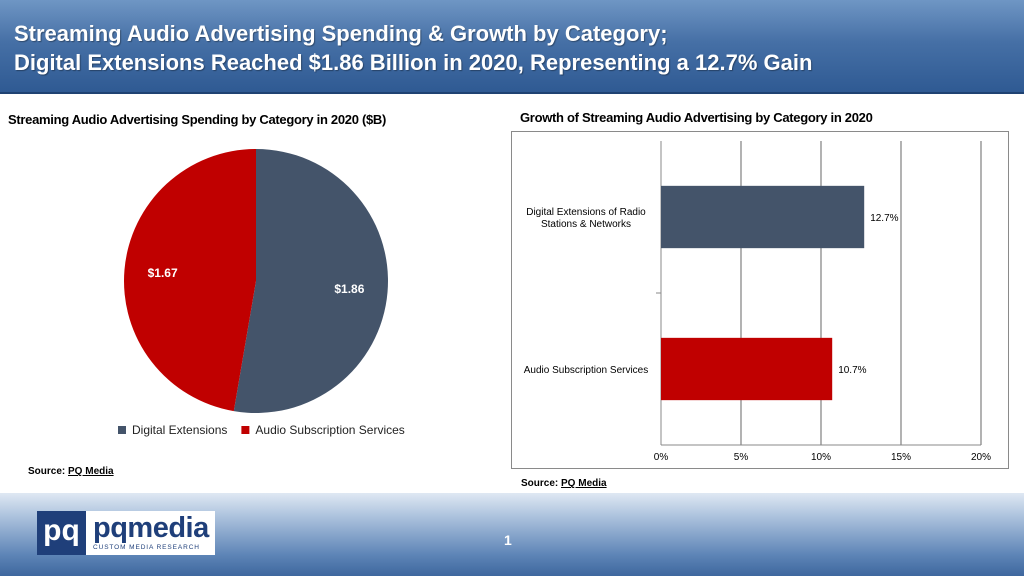  Describe the element at coordinates (146, 547) in the screenshot. I see `logo-tagline: CUSTOM MEDIA RESEARCH` at that location.